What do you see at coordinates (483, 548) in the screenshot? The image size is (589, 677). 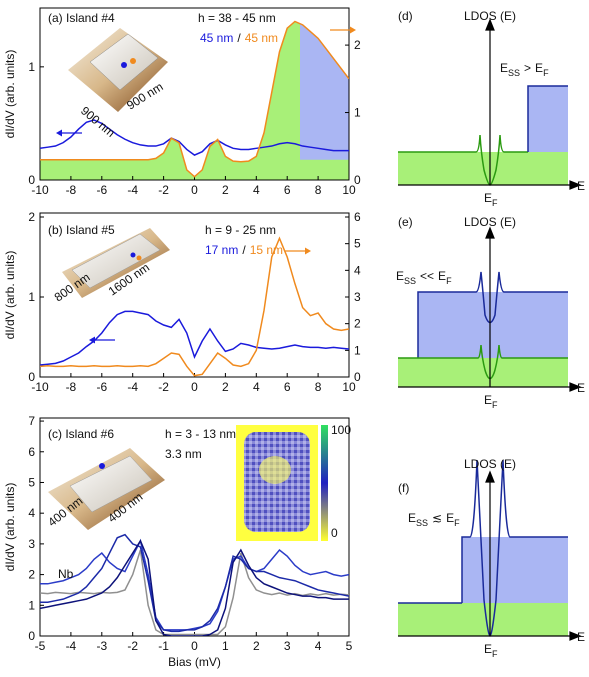 I see `diagram-f` at bounding box center [483, 548].